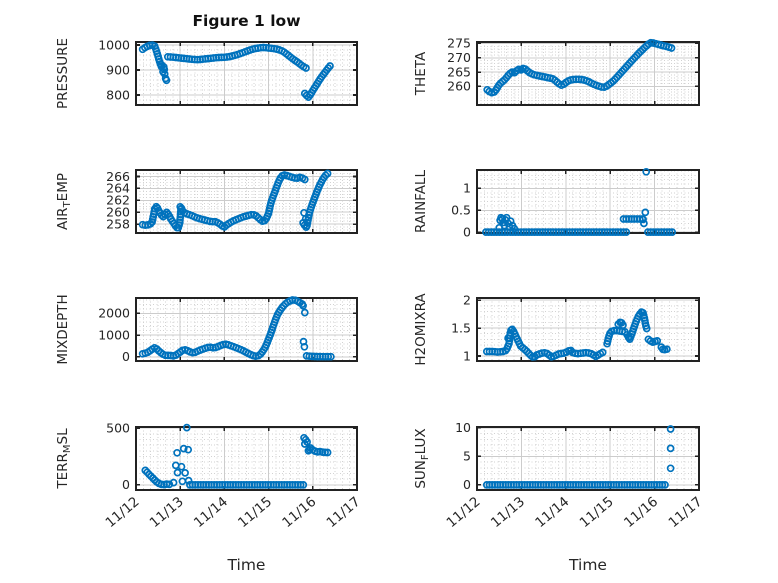 The height and width of the screenshot is (583, 778). I want to click on subplot-rainfall: 0 0.5 1 RAINFALL, so click(556, 203).